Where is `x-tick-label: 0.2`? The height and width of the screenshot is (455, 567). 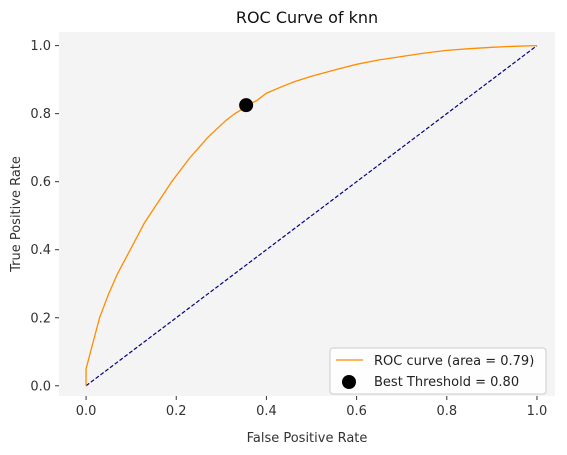 x-tick-label: 0.2 is located at coordinates (176, 411).